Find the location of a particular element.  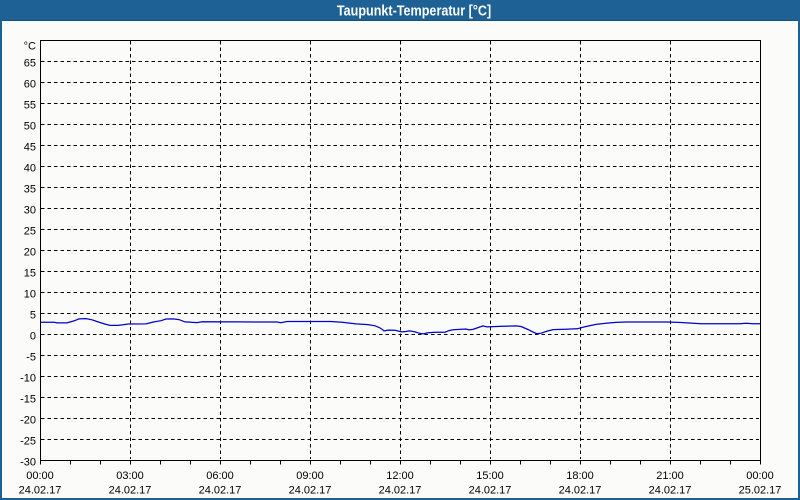

svg-text: -20 is located at coordinates (28, 421).